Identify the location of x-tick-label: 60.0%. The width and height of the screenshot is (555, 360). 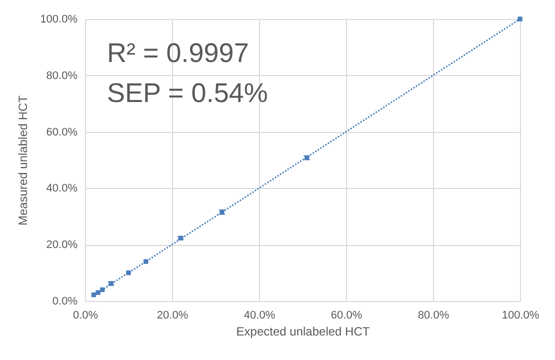
(346, 316).